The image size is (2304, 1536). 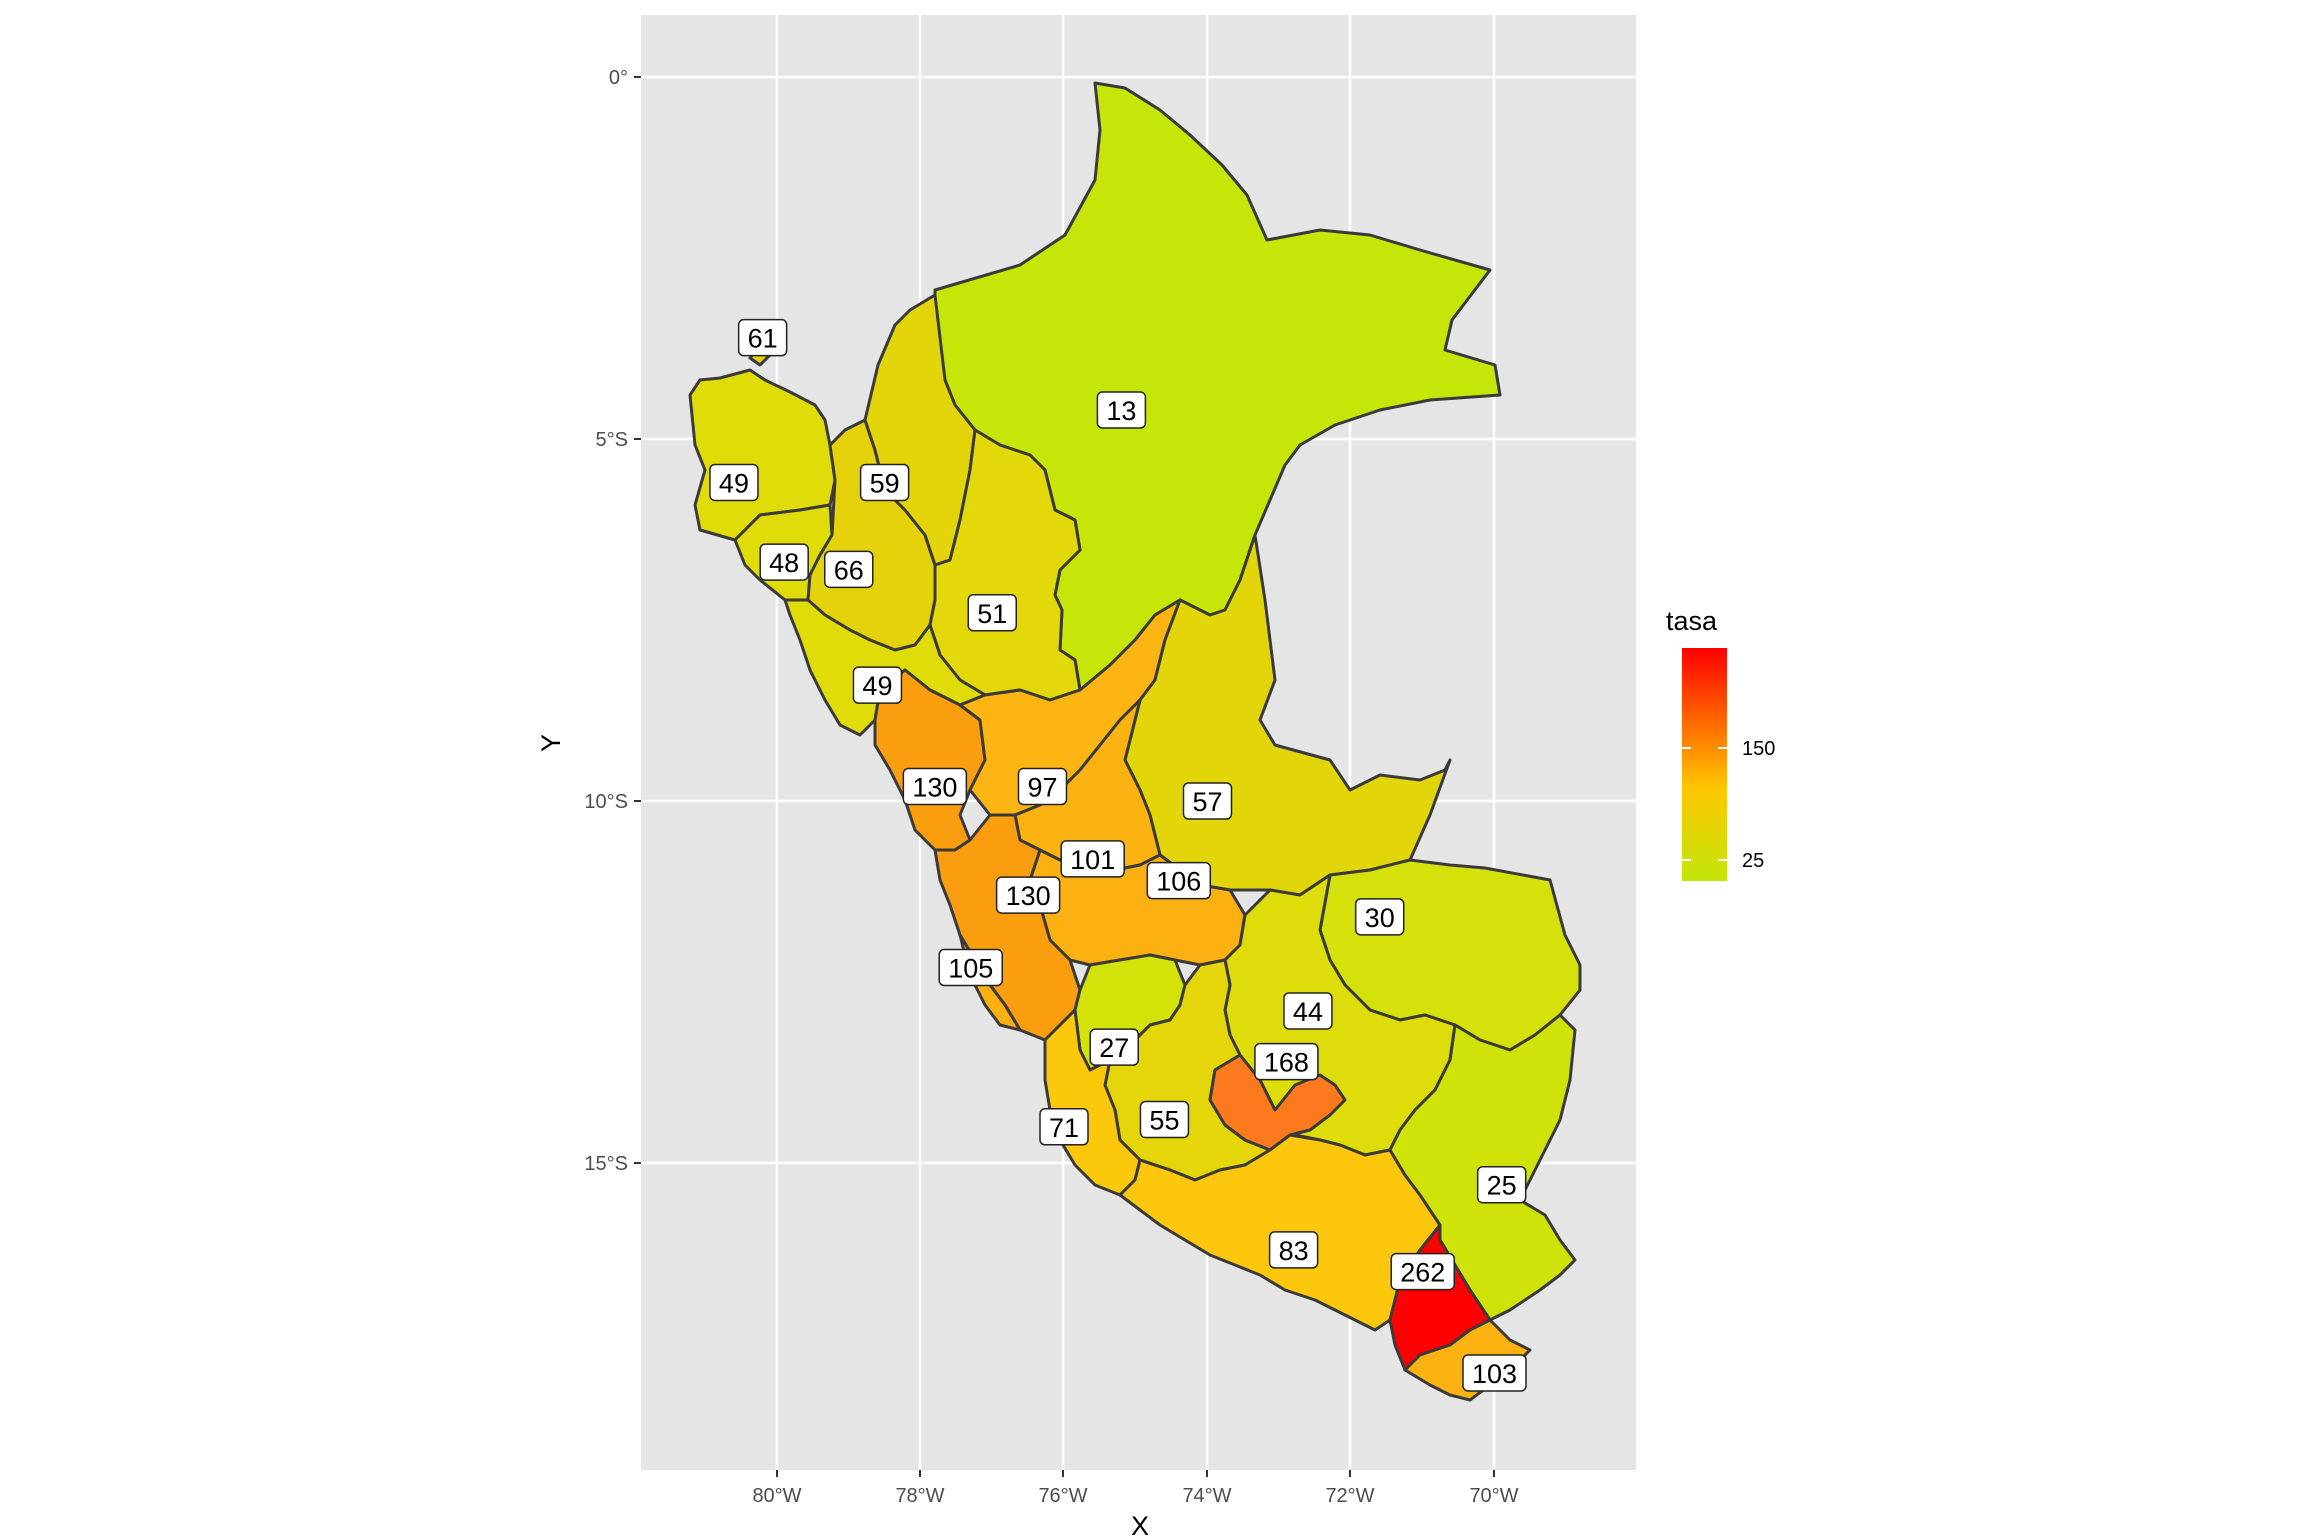 I want to click on legend-title: tasa, so click(x=1692, y=621).